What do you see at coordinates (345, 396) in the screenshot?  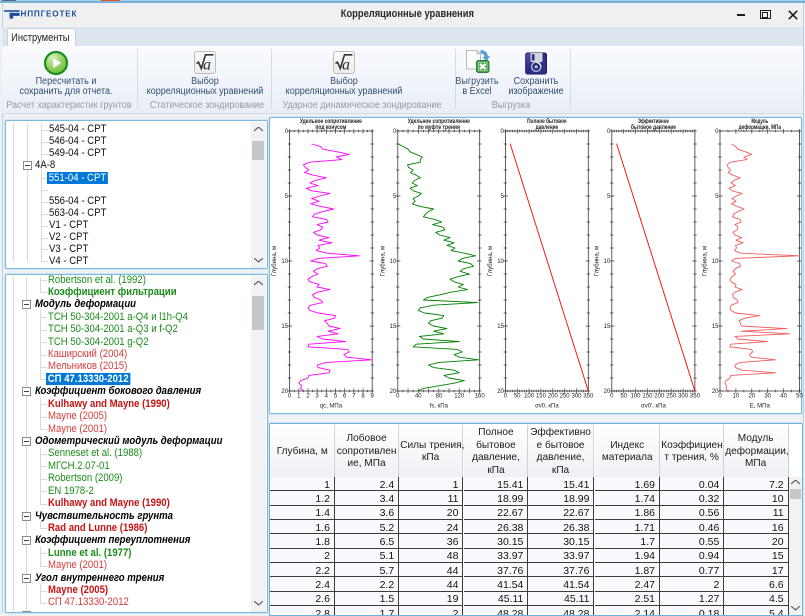 I see `svg-text: 6` at bounding box center [345, 396].